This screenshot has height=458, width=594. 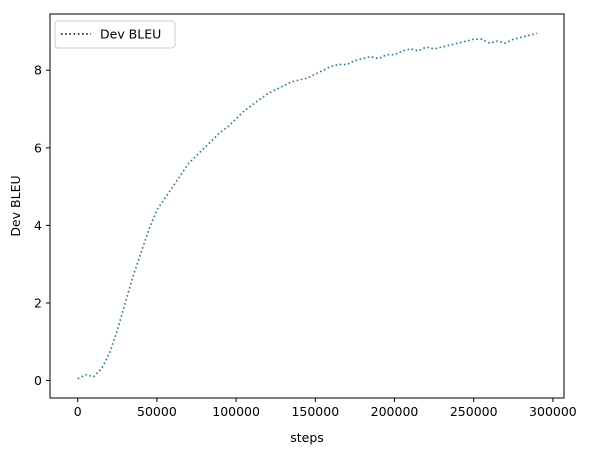 What do you see at coordinates (395, 411) in the screenshot?
I see `x-tick-label: 200000` at bounding box center [395, 411].